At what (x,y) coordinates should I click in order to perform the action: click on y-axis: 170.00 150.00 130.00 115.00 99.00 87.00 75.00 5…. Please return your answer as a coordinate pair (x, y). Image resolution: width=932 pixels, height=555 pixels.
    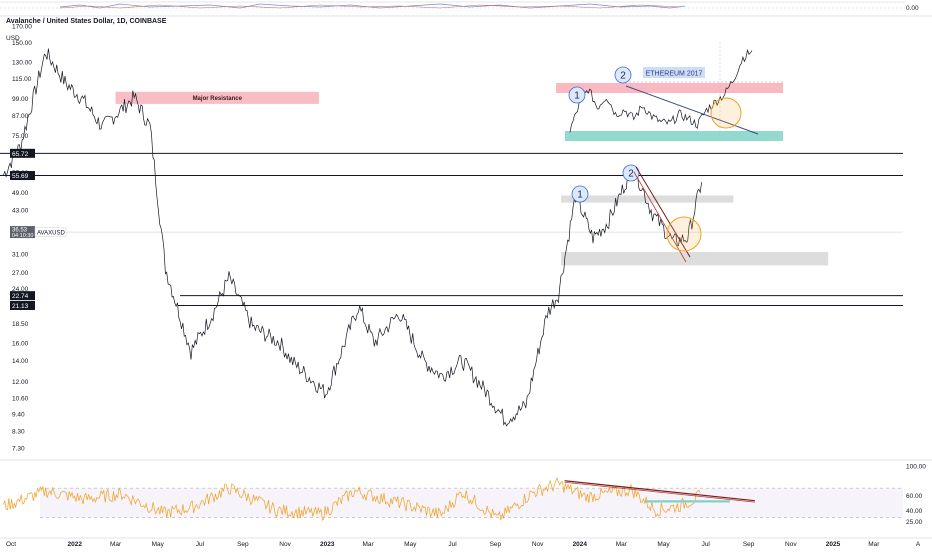
    Looking at the image, I should click on (22, 237).